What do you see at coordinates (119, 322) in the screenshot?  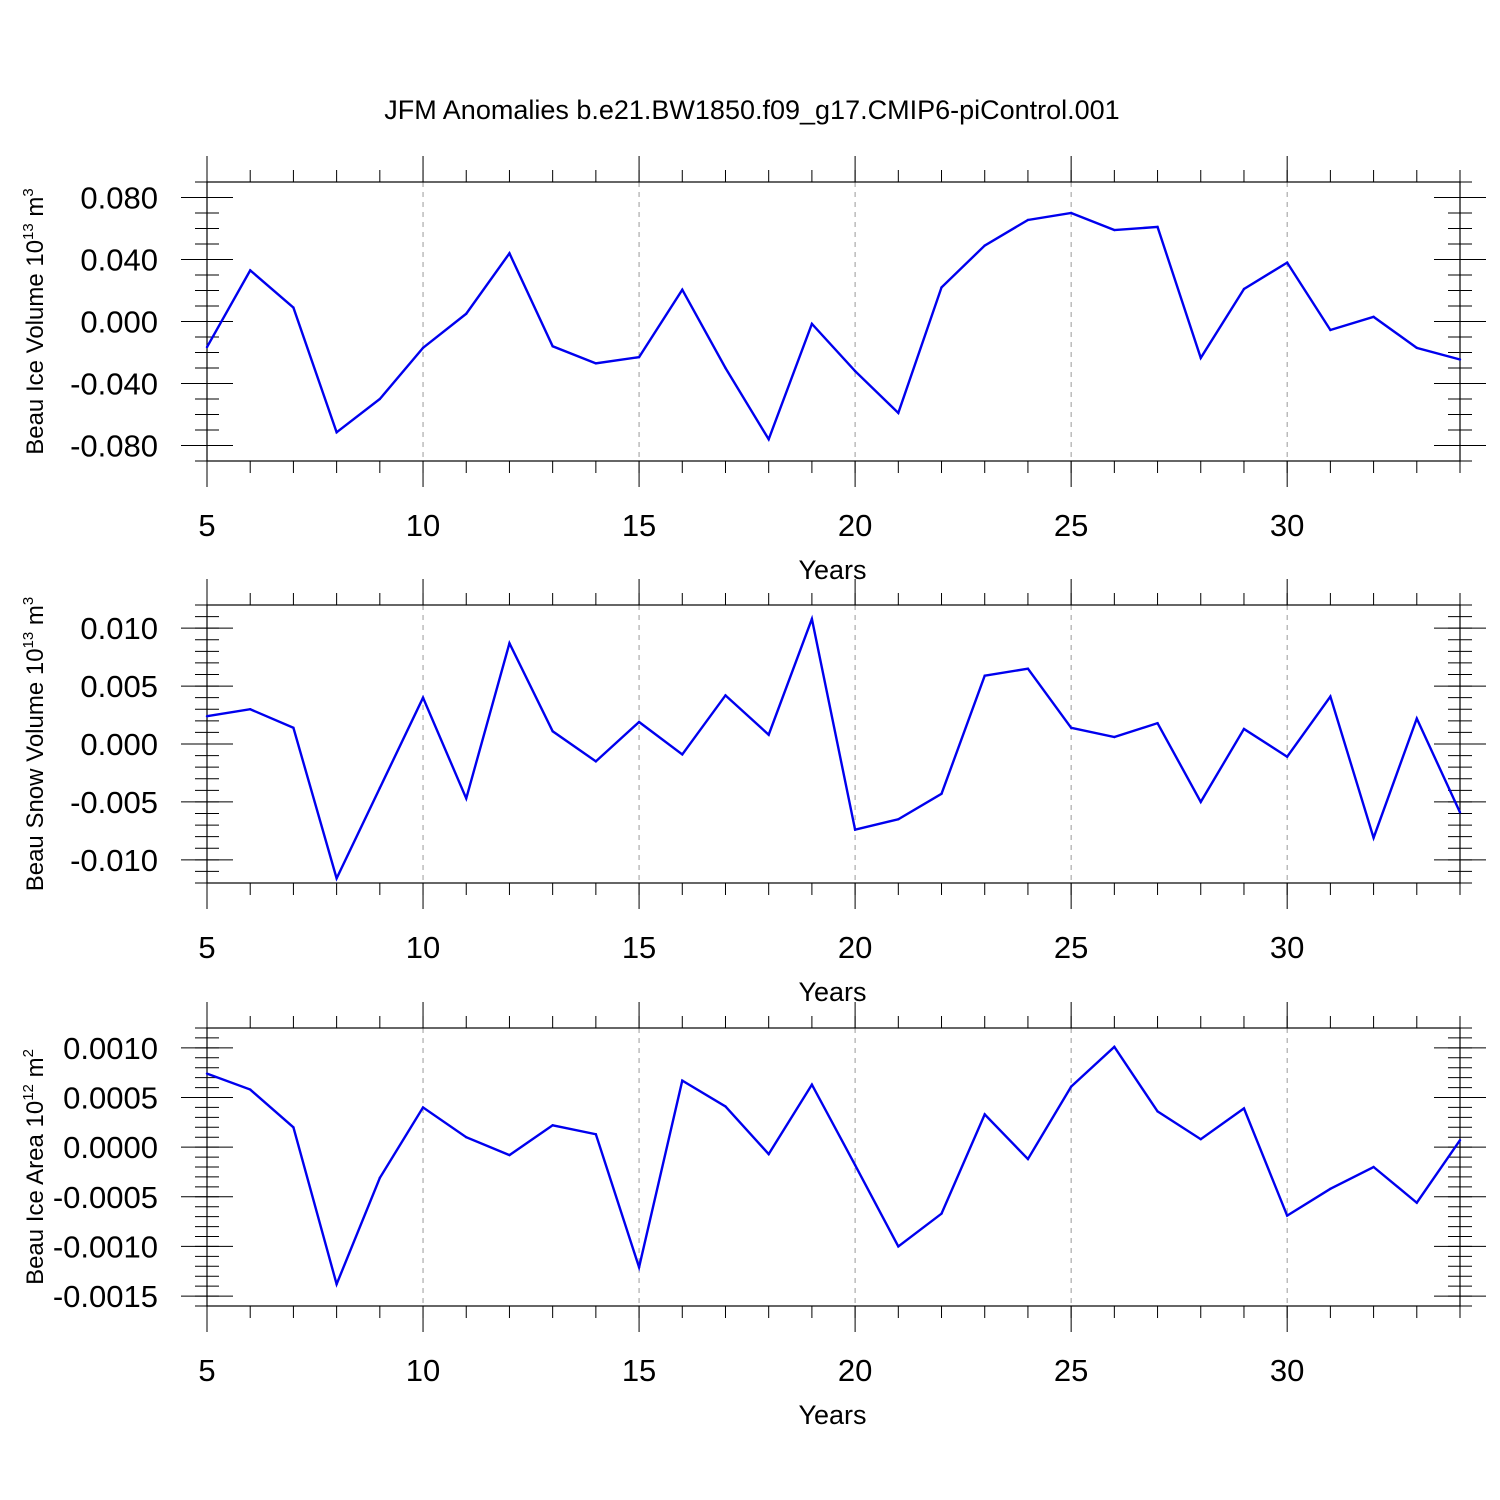 I see `y-tick-label: 0.000` at bounding box center [119, 322].